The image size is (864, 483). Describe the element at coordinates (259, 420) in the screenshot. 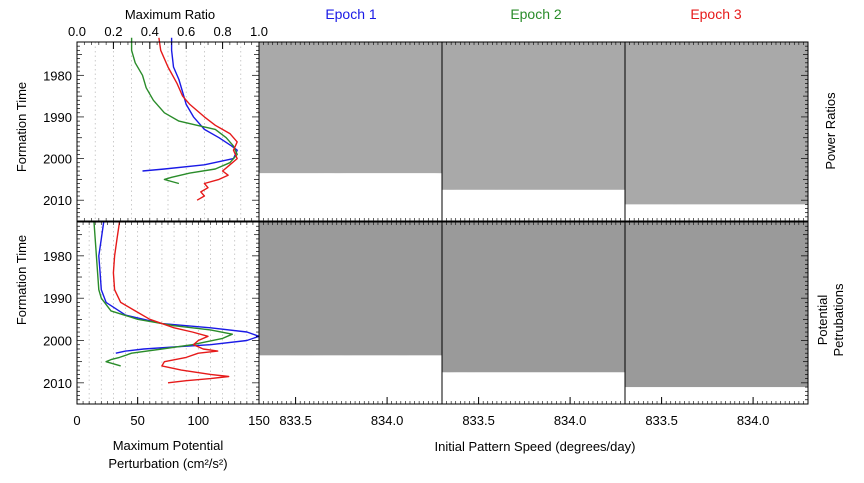

I see `x-tick-label: 150` at that location.